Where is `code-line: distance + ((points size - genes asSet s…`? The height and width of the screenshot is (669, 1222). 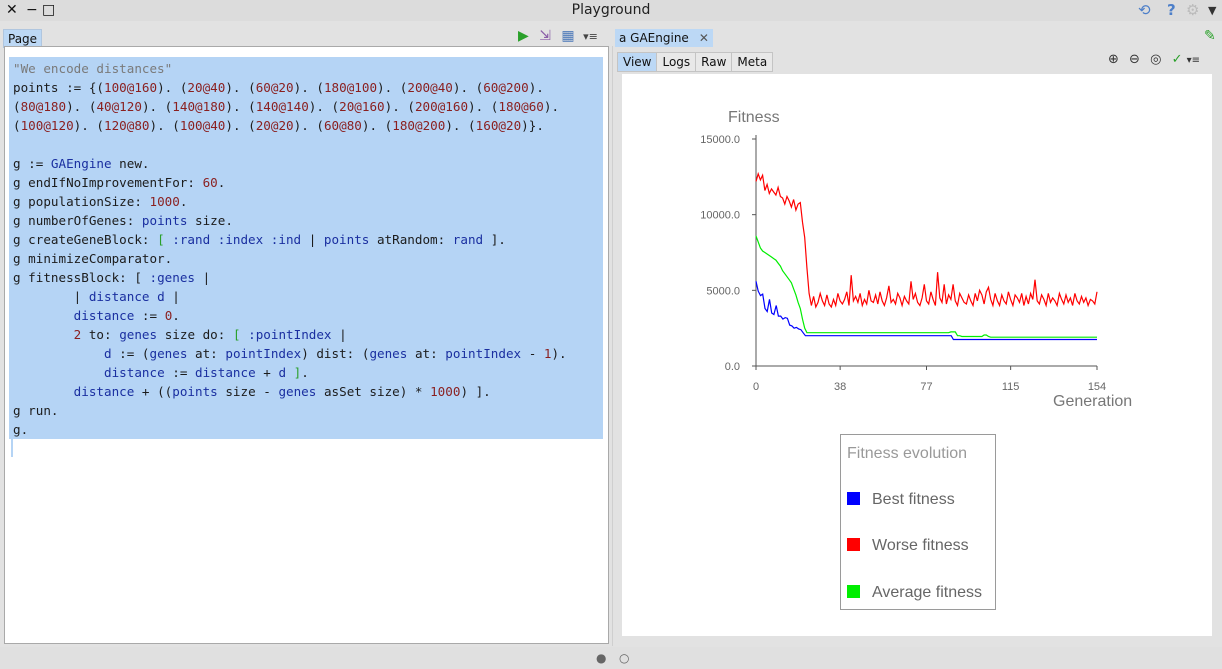 code-line: distance + ((points size - genes asSet s… is located at coordinates (282, 391).